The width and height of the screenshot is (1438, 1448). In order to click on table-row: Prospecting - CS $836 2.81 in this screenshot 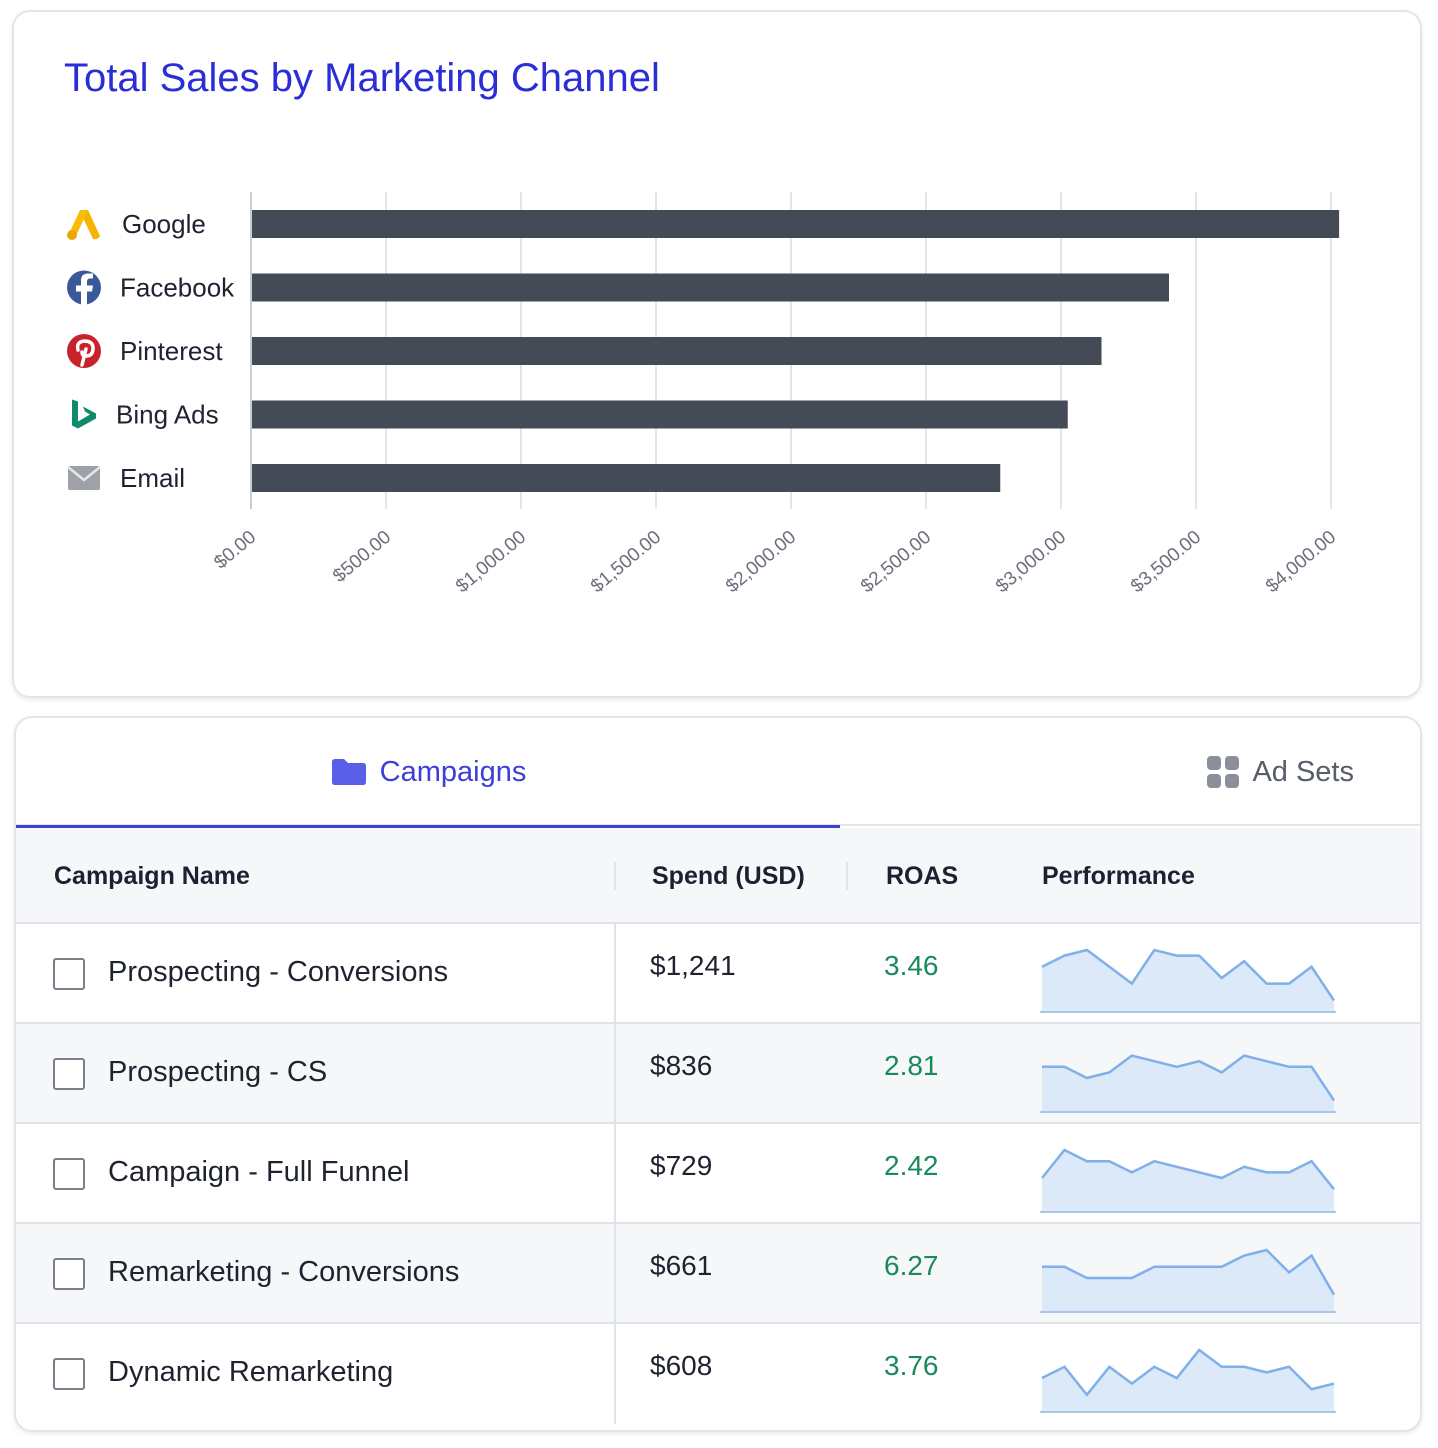, I will do `click(718, 1074)`.